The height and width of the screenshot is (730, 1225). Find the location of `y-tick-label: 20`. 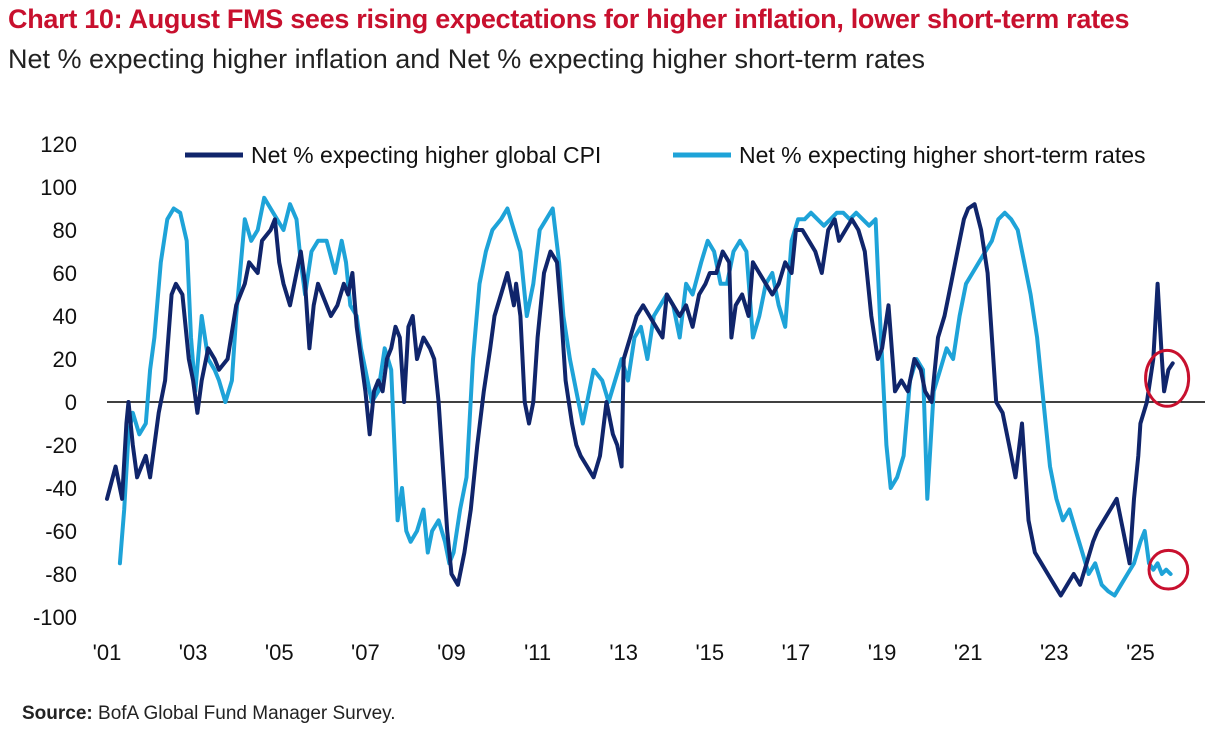

y-tick-label: 20 is located at coordinates (65, 359).